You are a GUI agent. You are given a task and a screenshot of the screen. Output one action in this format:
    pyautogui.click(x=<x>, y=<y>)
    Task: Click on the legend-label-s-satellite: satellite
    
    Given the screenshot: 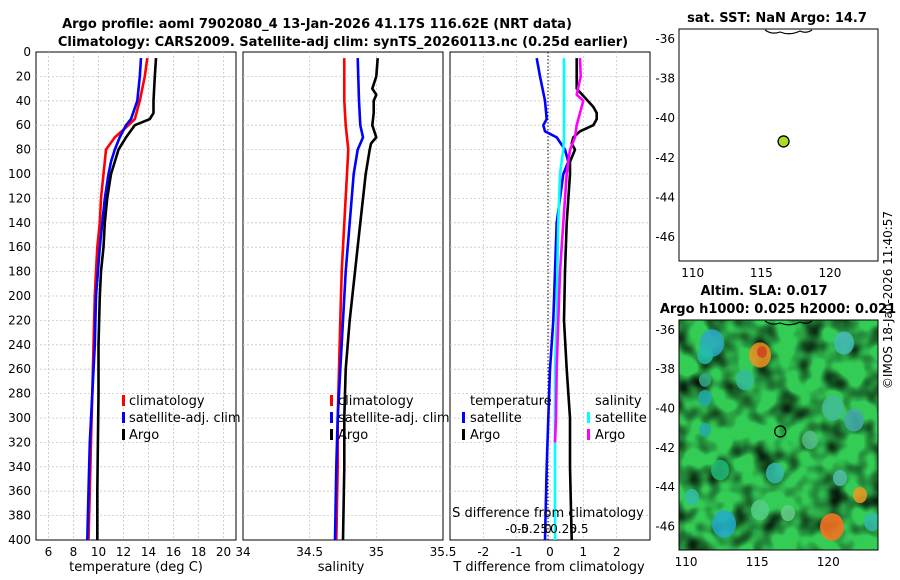 What is the action you would take?
    pyautogui.click(x=621, y=418)
    